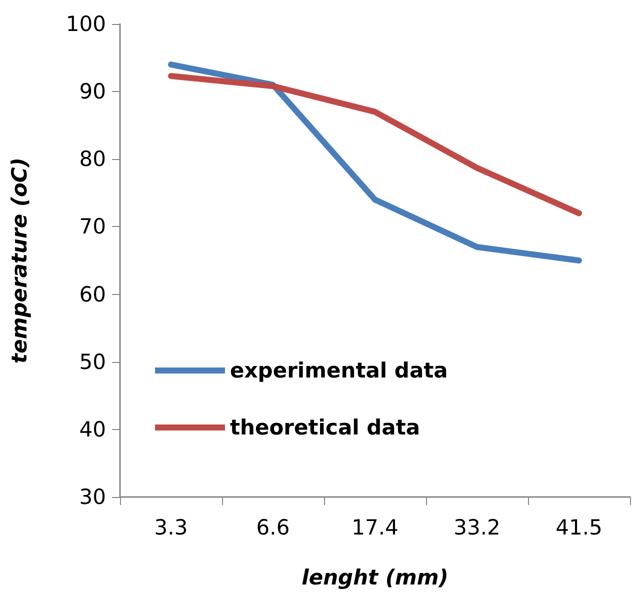  Describe the element at coordinates (92, 362) in the screenshot. I see `y-tick-label: 50` at that location.